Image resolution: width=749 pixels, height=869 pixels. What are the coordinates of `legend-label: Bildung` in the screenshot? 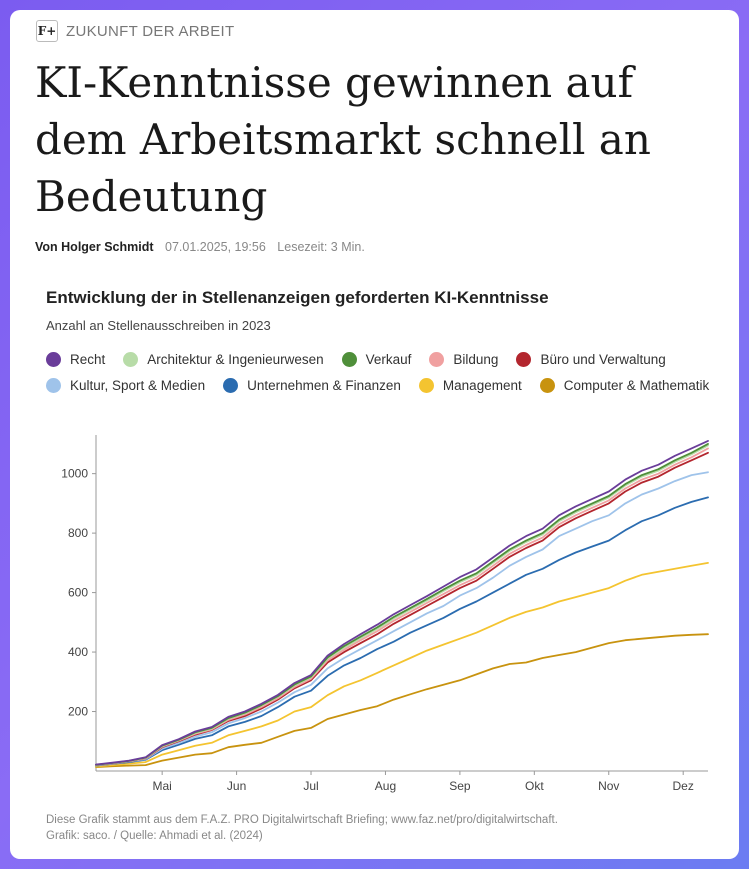 It's located at (476, 359).